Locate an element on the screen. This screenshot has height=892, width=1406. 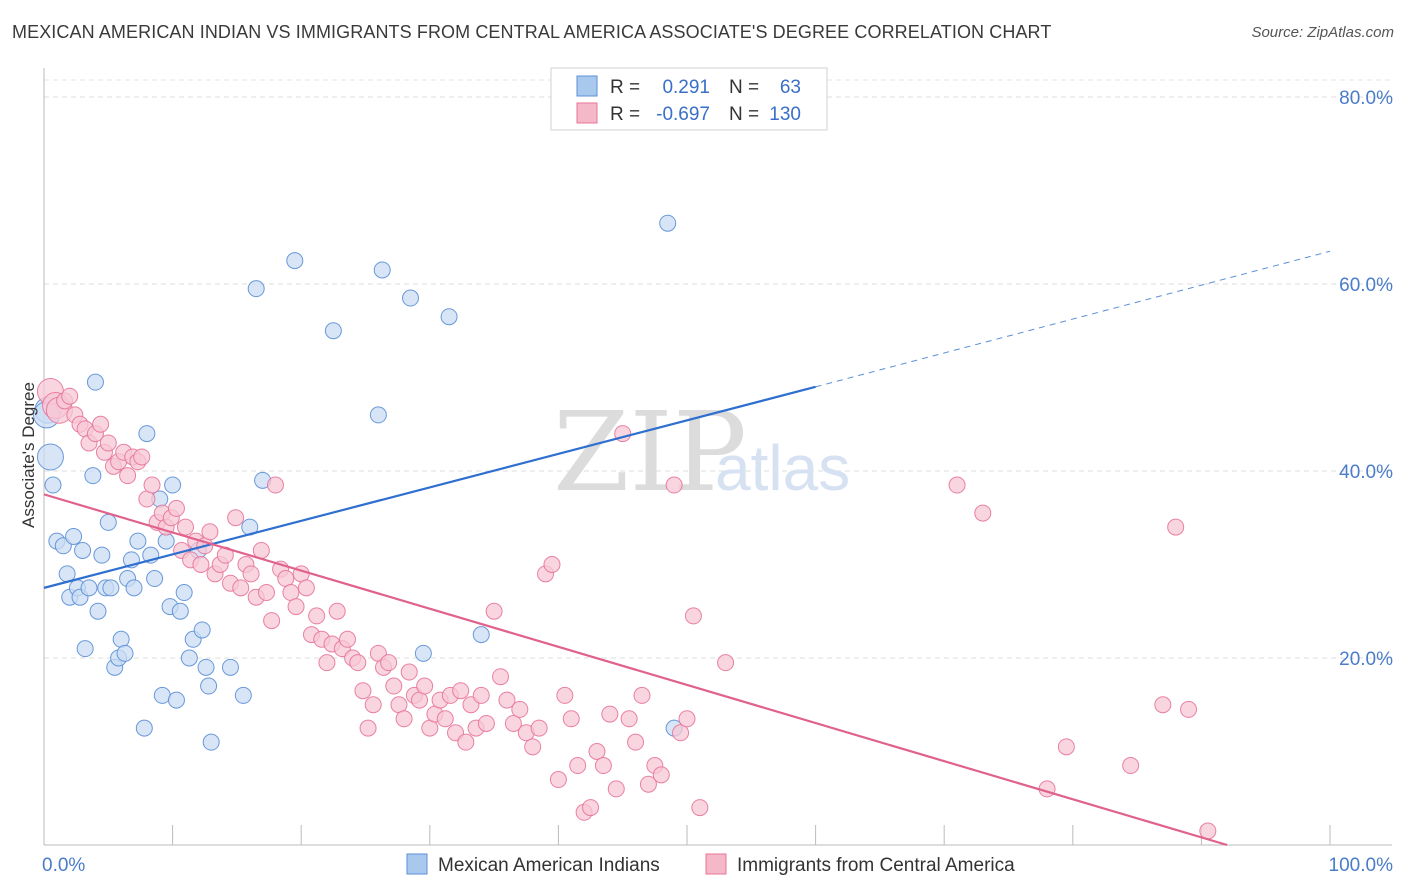
y-axis-label: Associate's Degree is located at coordinates (28, 455).